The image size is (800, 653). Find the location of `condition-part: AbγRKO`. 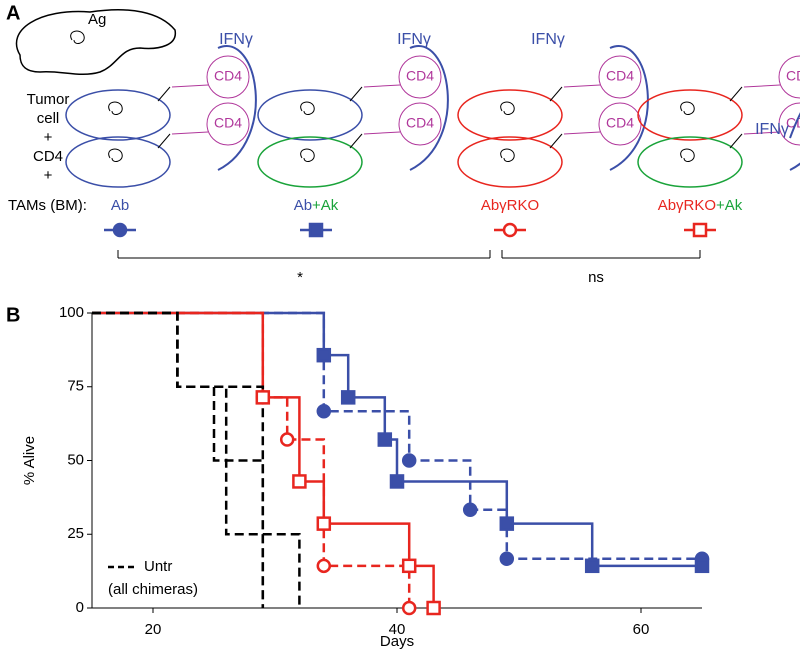

condition-part: AbγRKO is located at coordinates (510, 205).